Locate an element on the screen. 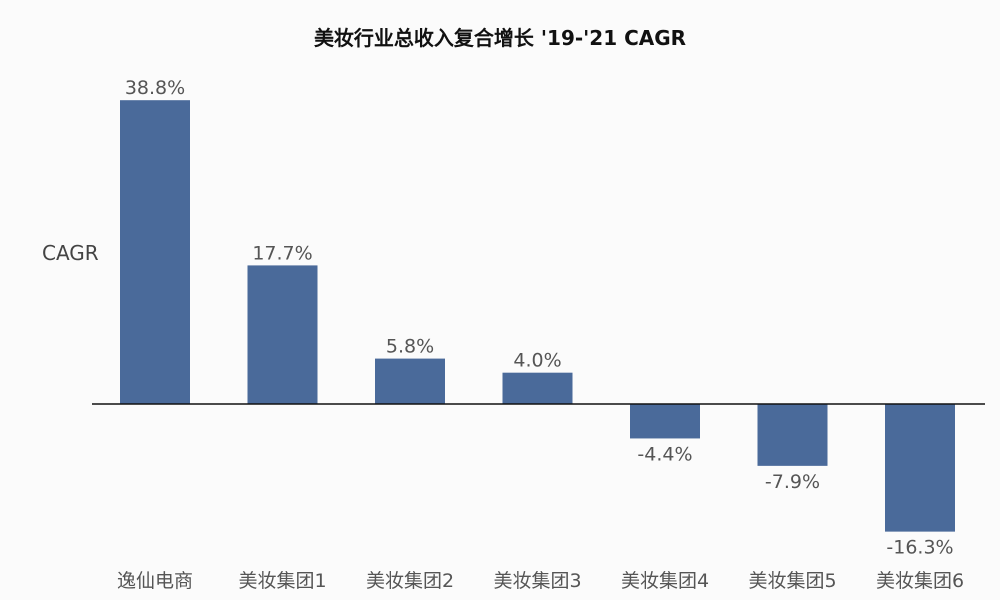  data-label: -16.3% is located at coordinates (919, 548).